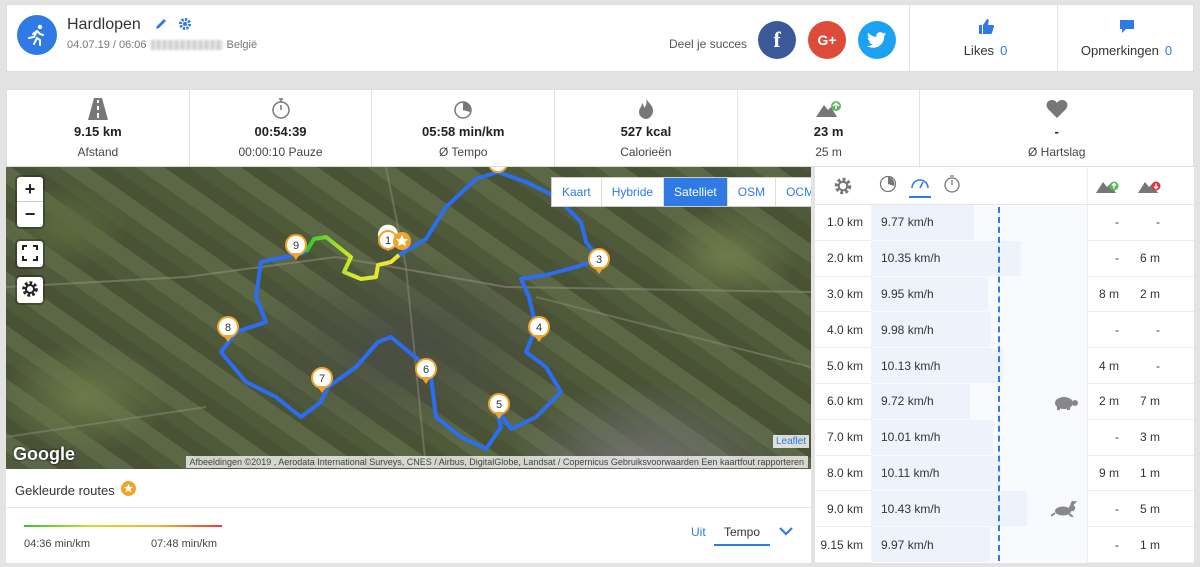 Image resolution: width=1200 pixels, height=567 pixels. I want to click on split-speed-cell: 10.13 km/h, so click(979, 365).